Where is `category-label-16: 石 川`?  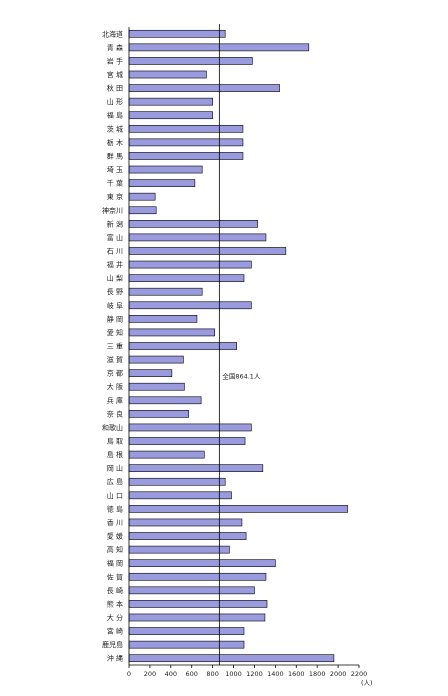
category-label-16: 石 川 is located at coordinates (115, 251).